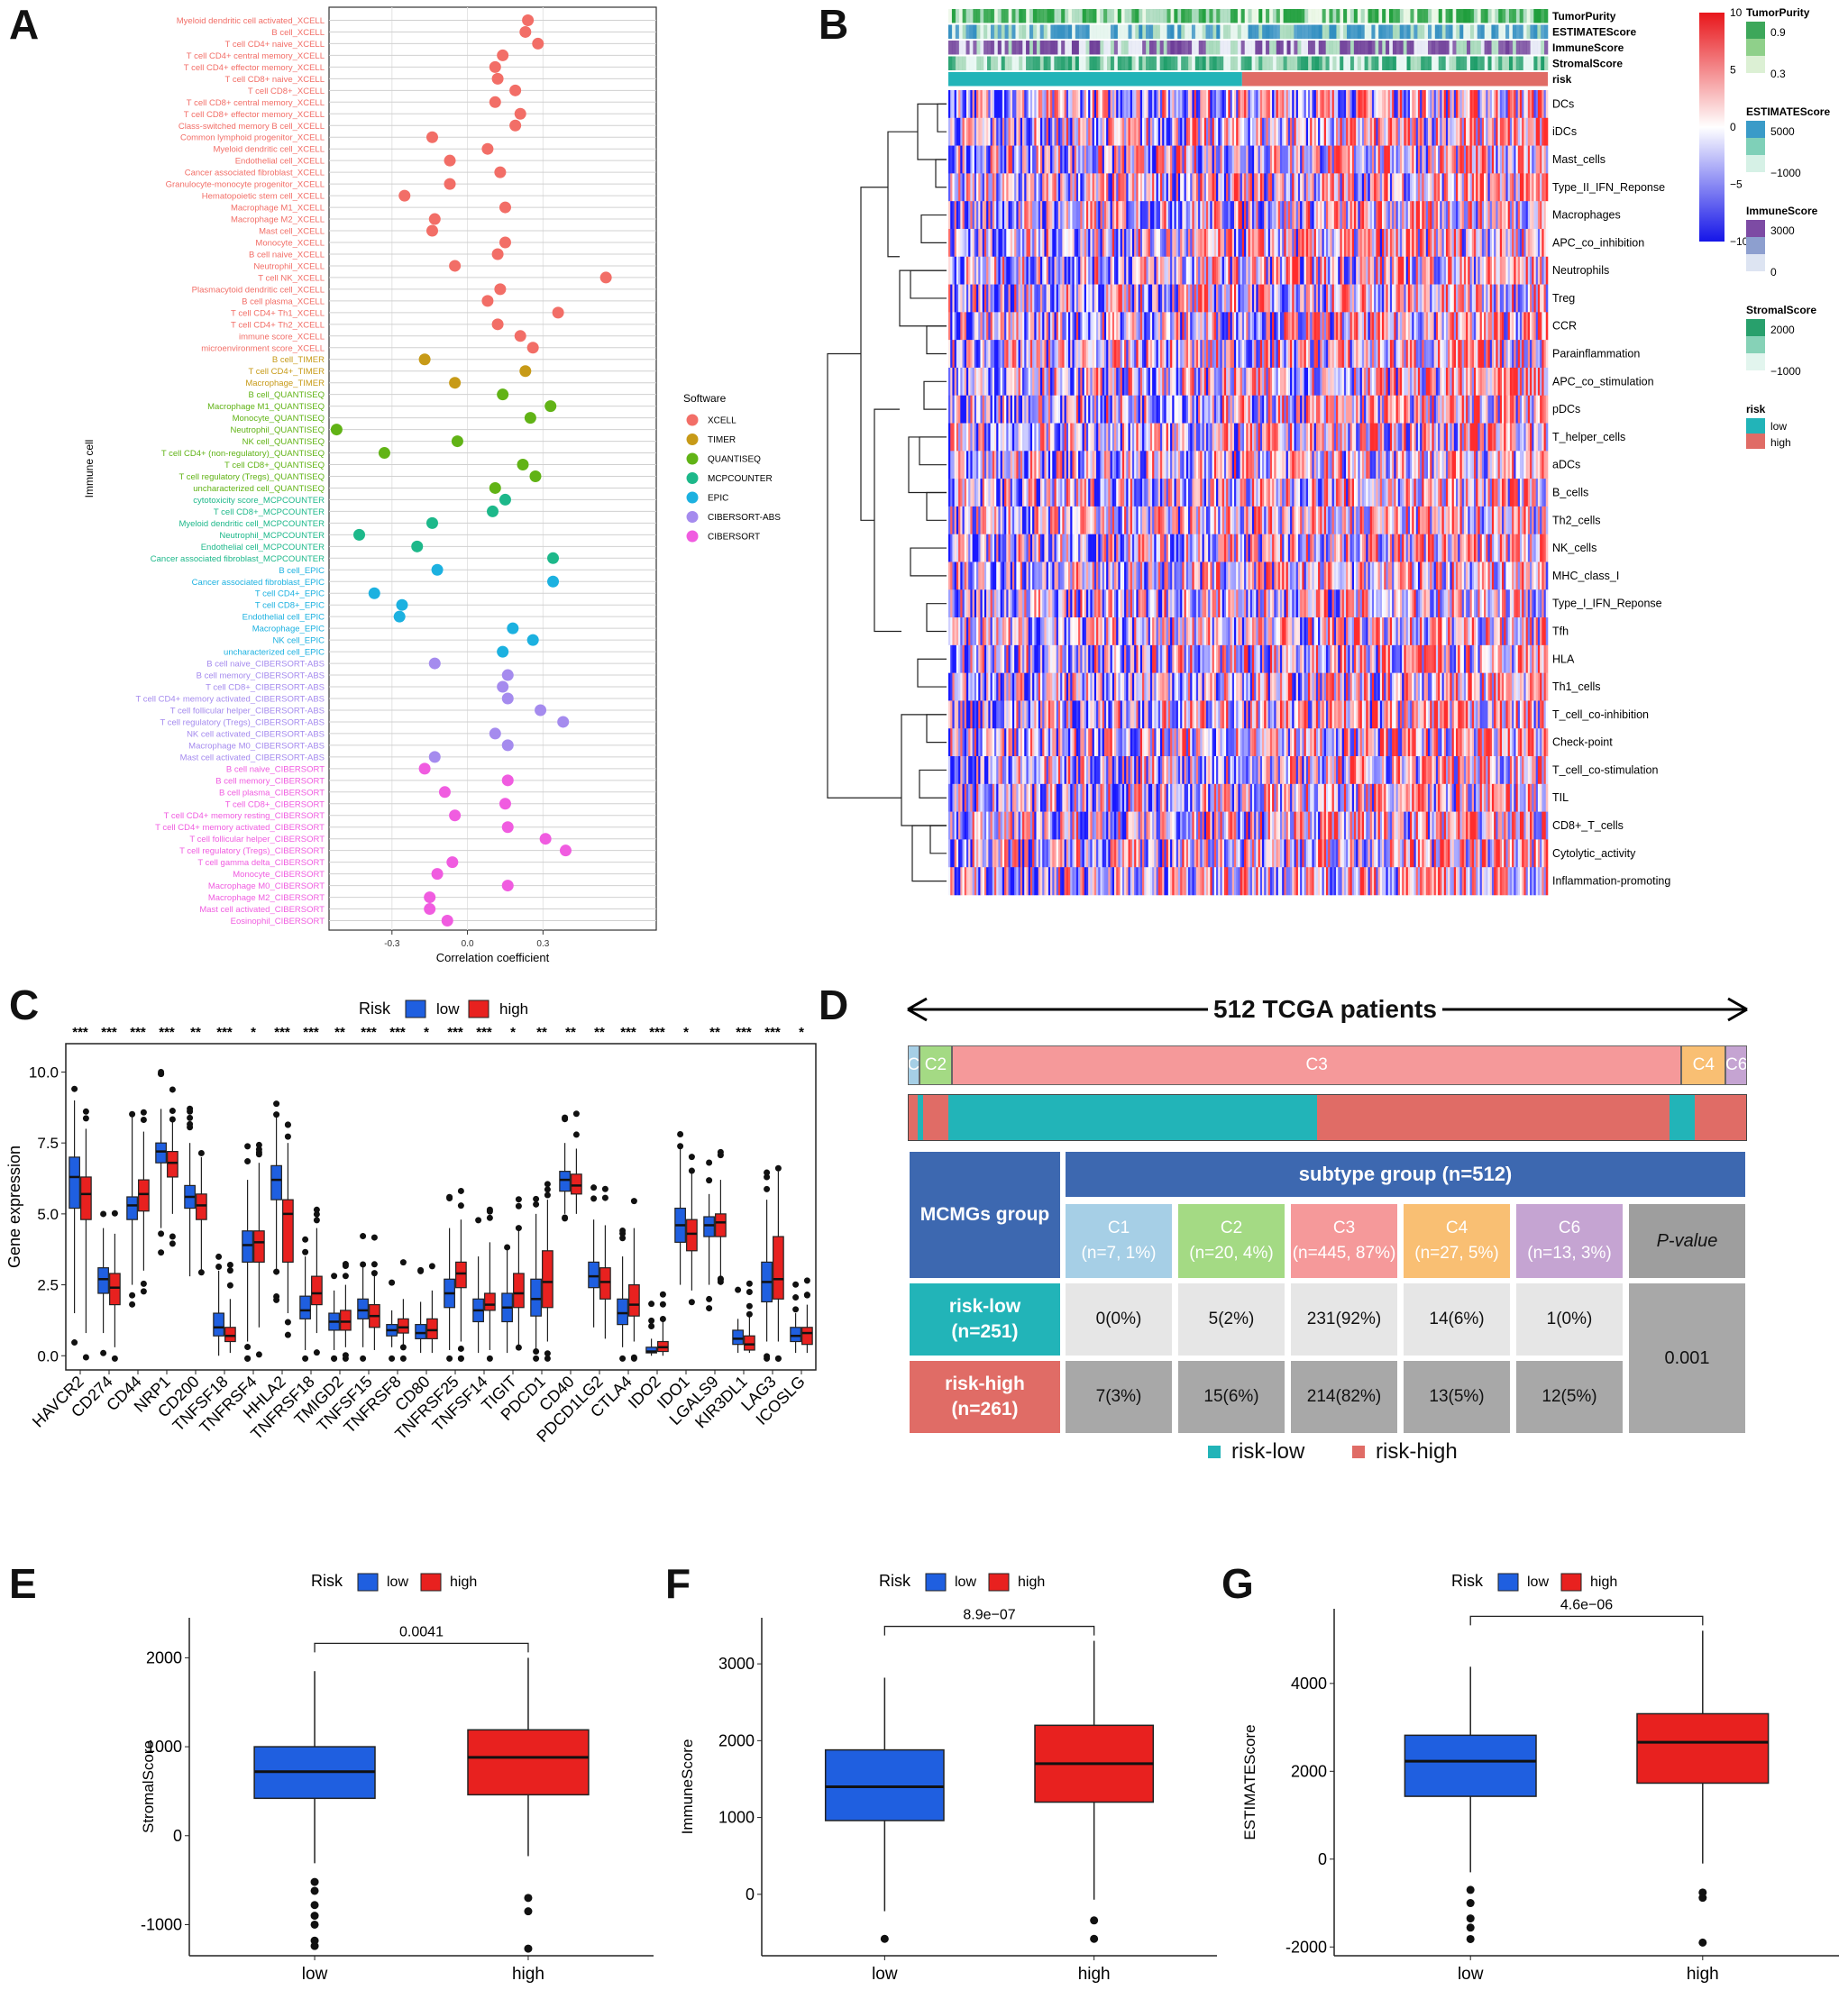 The height and width of the screenshot is (1990, 1848). I want to click on row-label: T cell CD4+ memory activated_CIBERSORT, so click(240, 828).